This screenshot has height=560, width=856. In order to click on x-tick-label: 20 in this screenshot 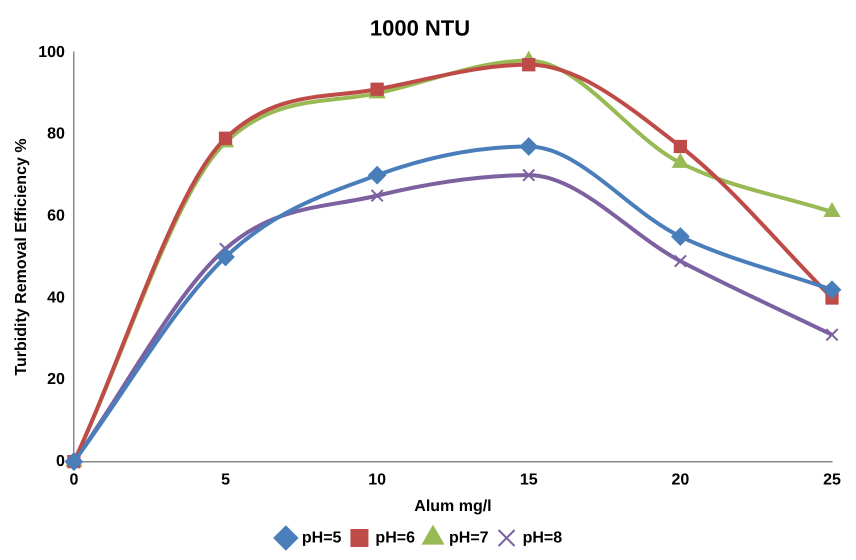, I will do `click(680, 480)`.